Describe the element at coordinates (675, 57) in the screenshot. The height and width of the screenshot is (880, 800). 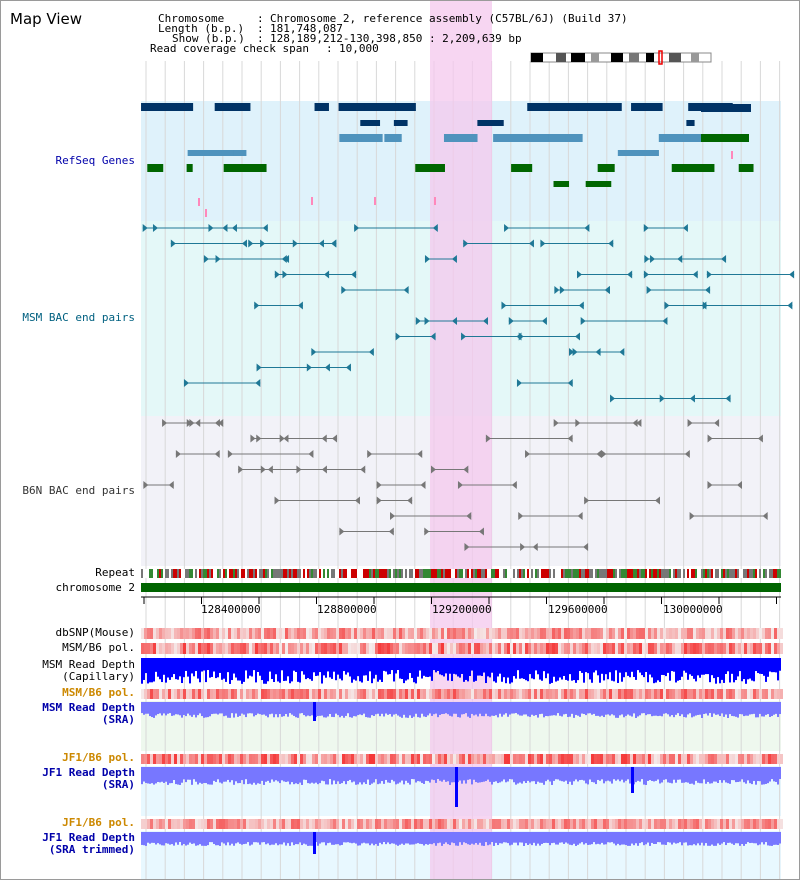
I see `ideogram-band` at that location.